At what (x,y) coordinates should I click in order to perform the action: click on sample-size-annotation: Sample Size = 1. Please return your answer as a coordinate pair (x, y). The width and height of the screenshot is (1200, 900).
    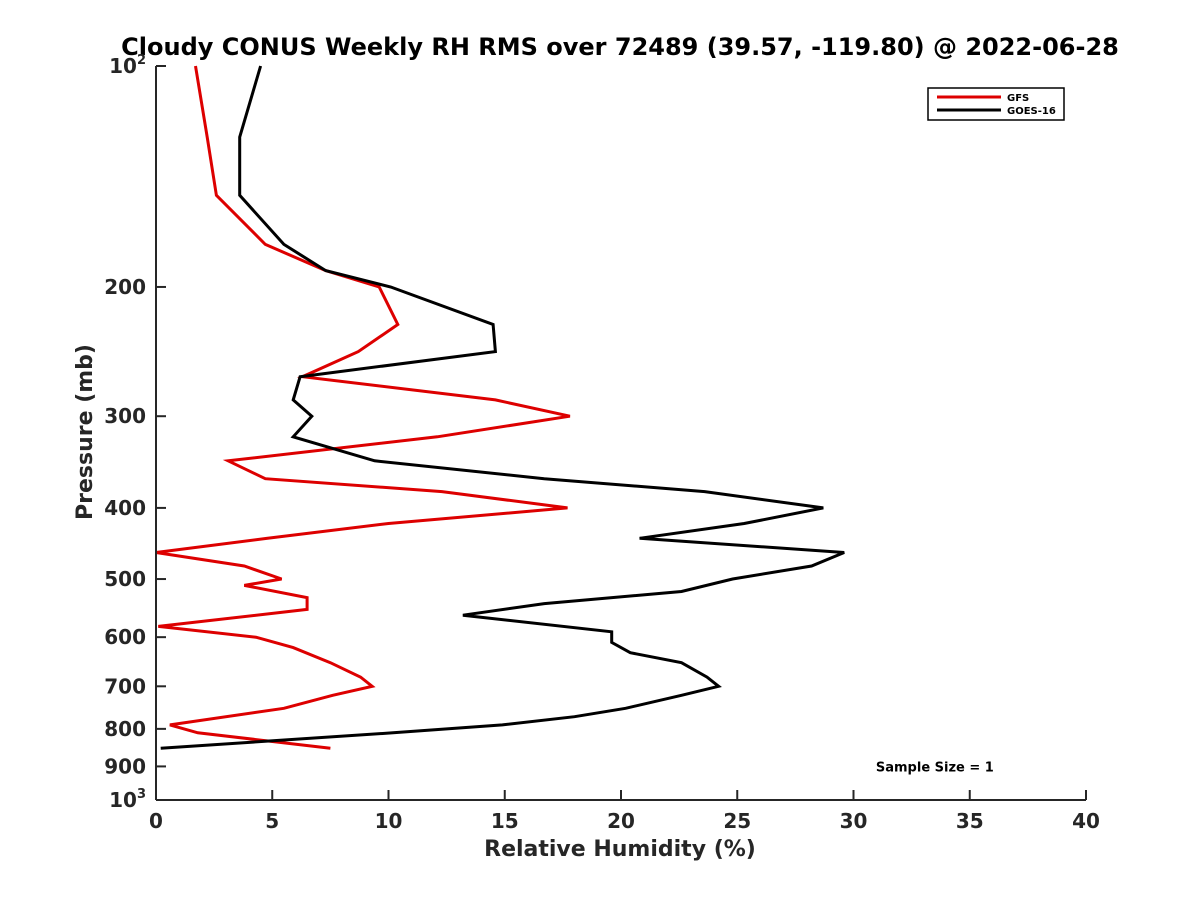
    Looking at the image, I should click on (935, 767).